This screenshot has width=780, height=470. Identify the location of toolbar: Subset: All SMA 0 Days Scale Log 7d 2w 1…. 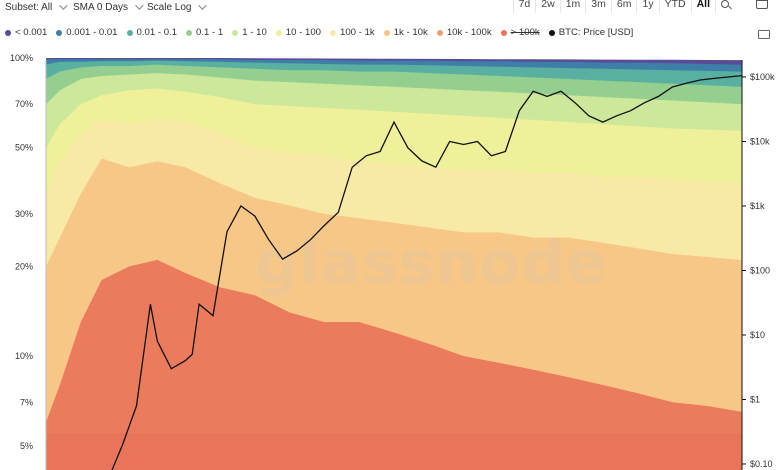
(390, 10).